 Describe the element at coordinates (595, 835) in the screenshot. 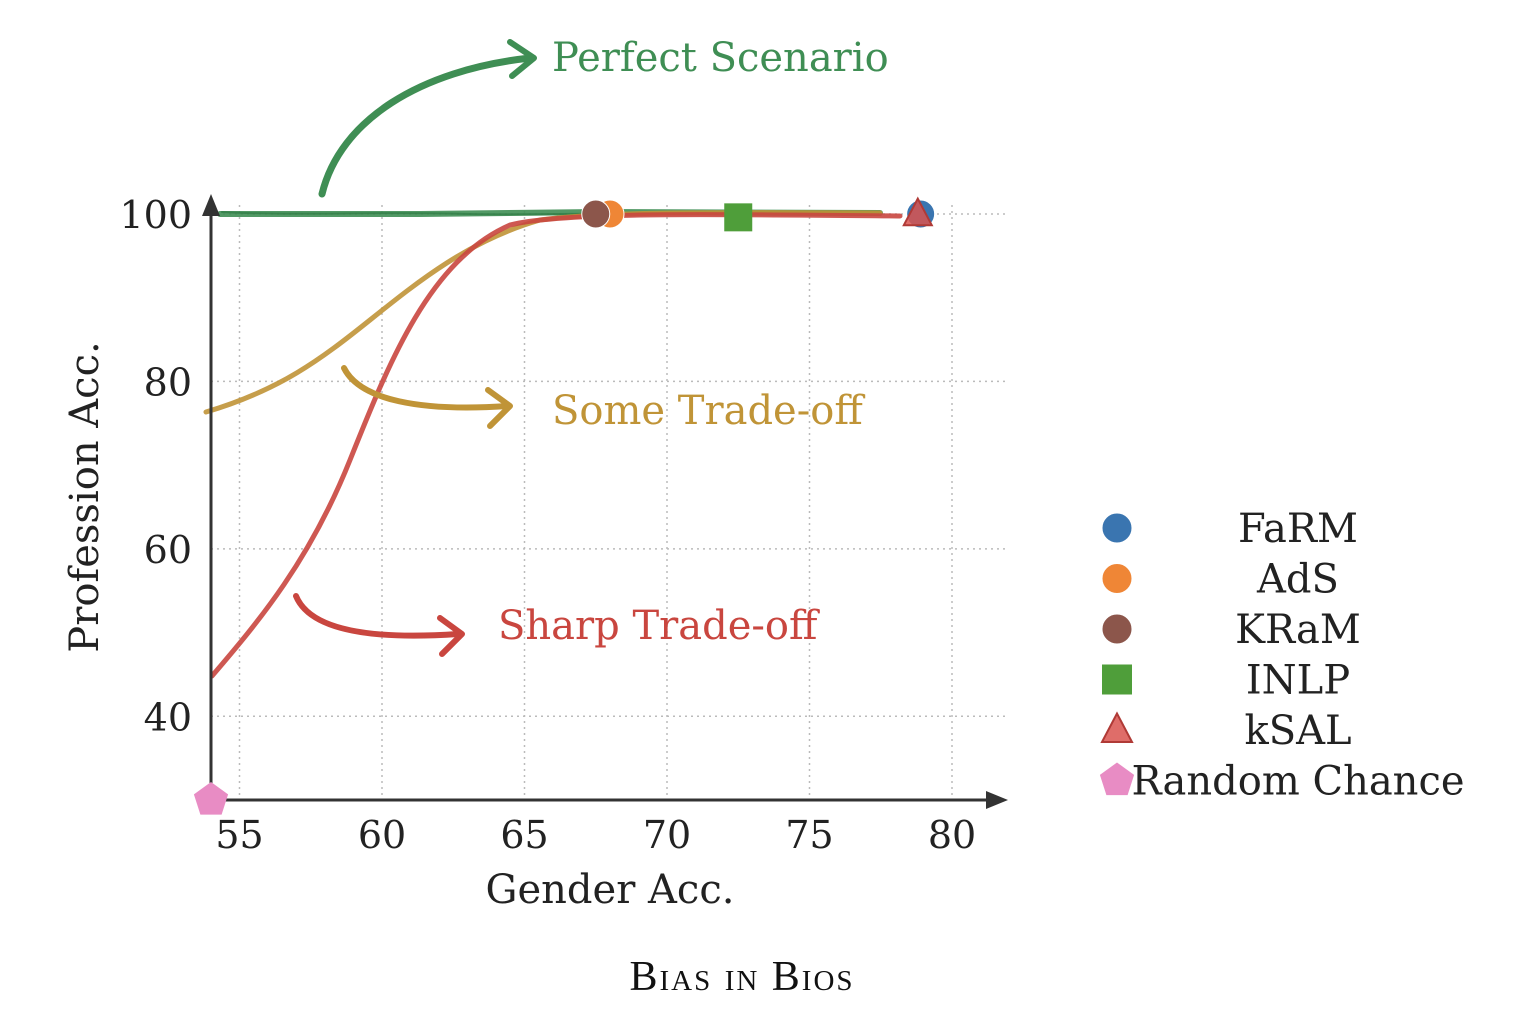

I see `x-tick-labels: 55 60 65 70 75 80` at that location.